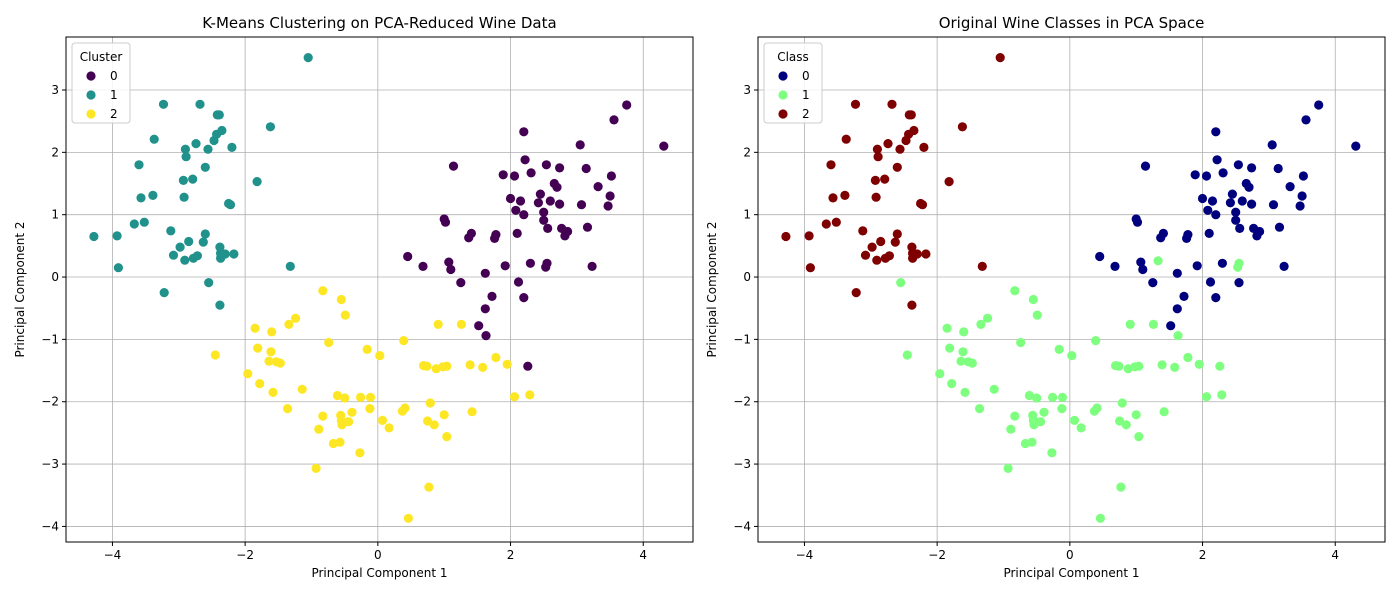 The width and height of the screenshot is (1400, 600). I want to click on legend-title: Class, so click(793, 57).